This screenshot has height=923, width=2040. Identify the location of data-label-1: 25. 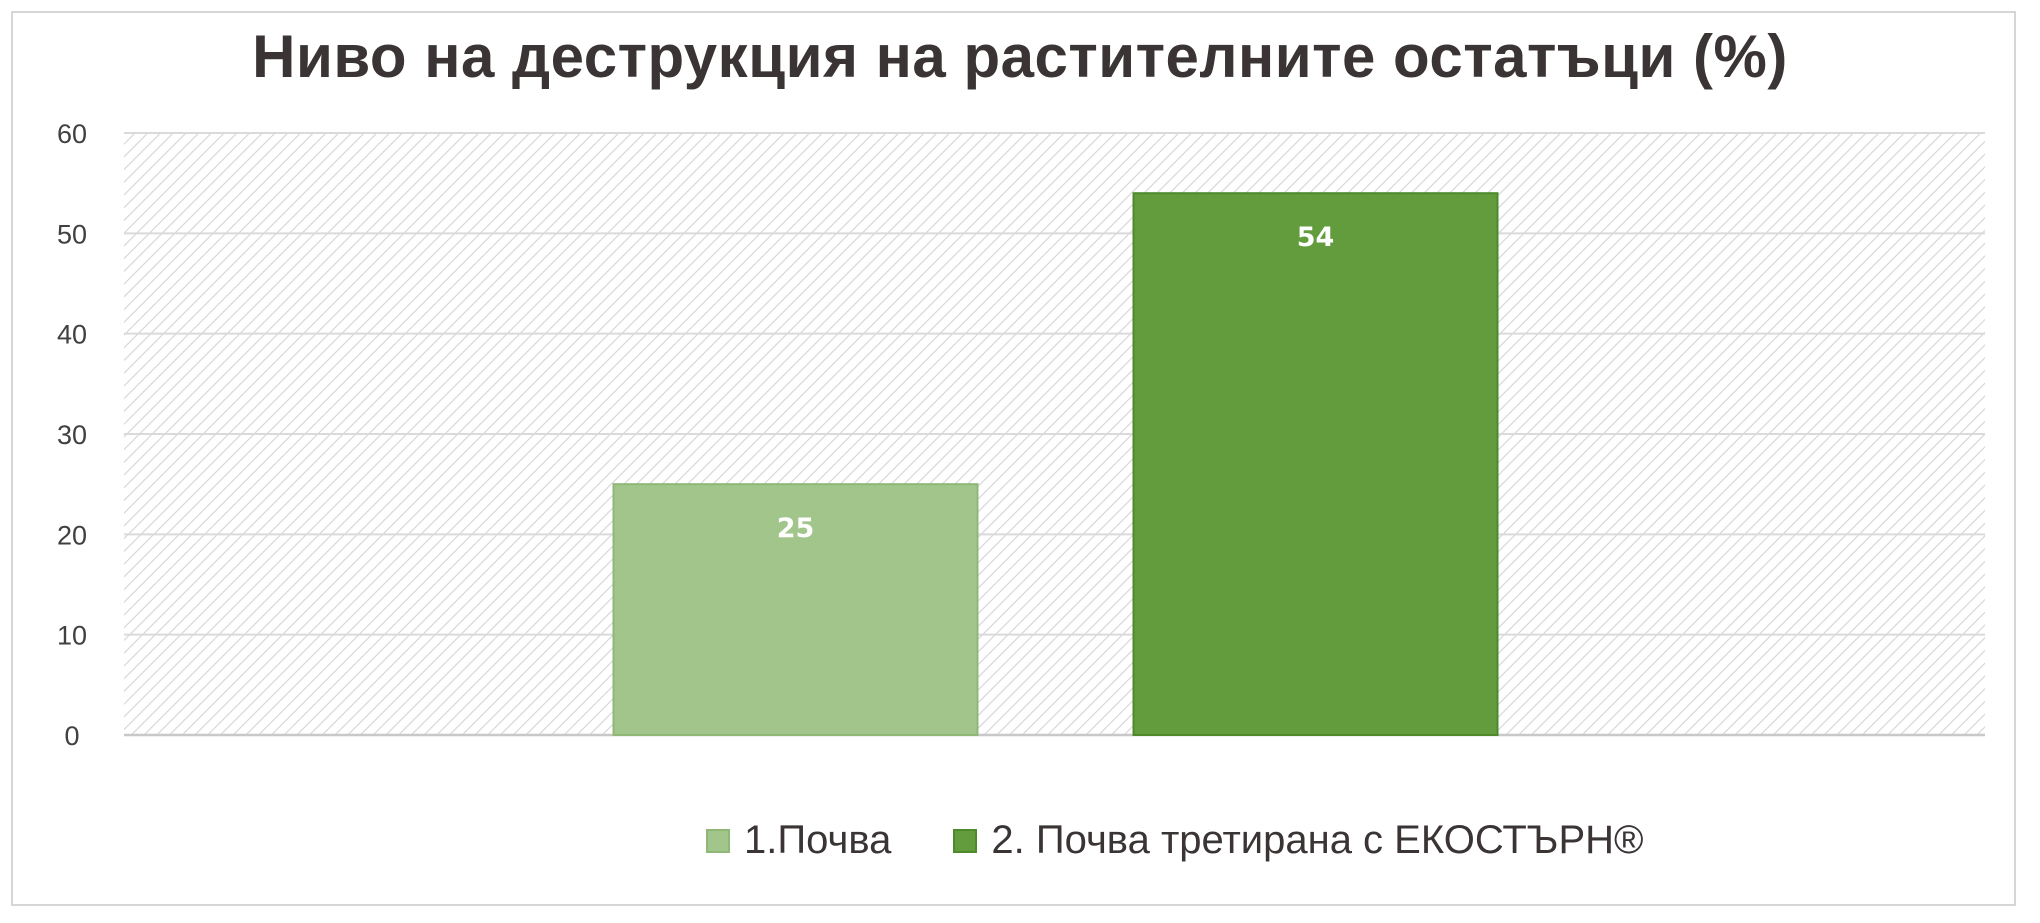
(796, 528).